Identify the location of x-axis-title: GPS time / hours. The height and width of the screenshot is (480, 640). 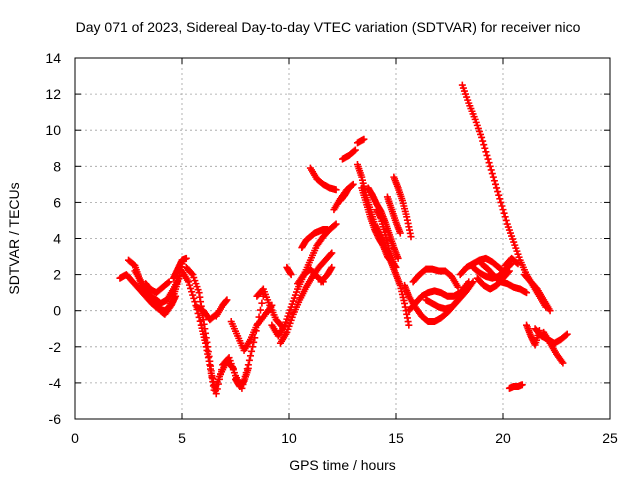
(342, 465).